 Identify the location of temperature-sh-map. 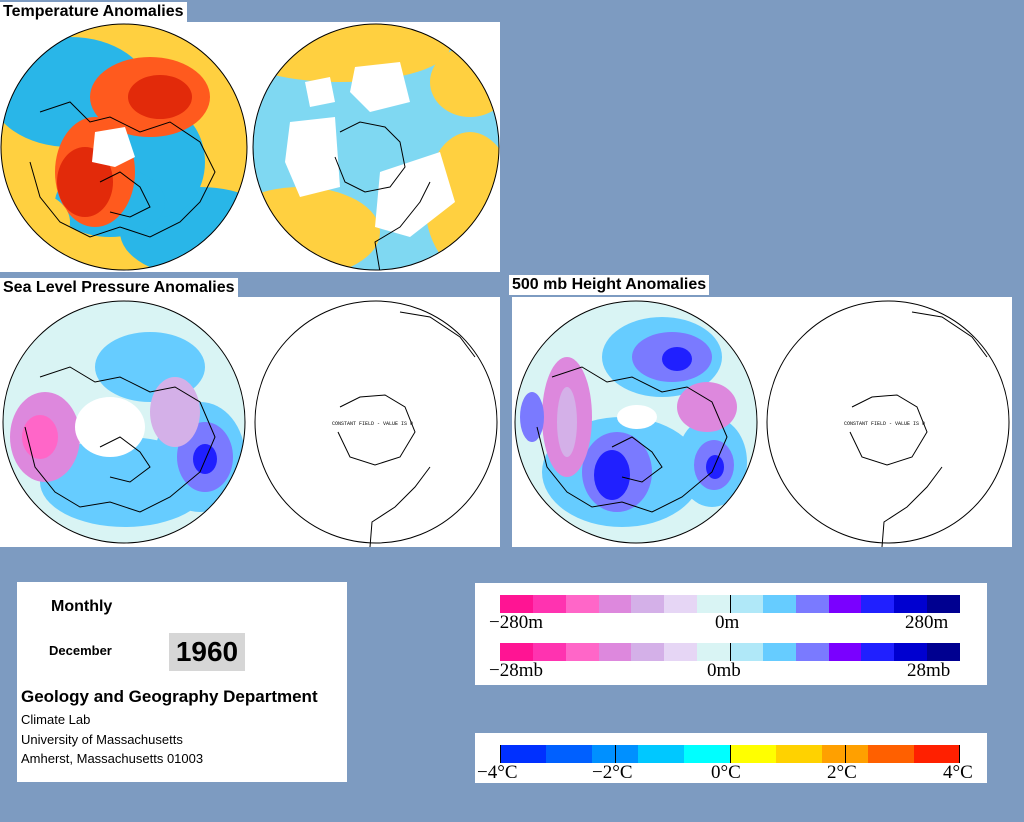
(376, 147).